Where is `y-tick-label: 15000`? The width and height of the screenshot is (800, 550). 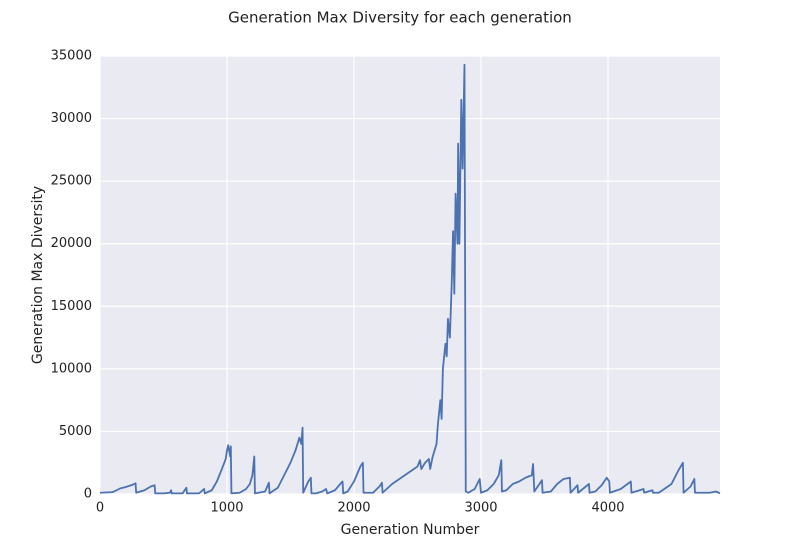 y-tick-label: 15000 is located at coordinates (71, 306).